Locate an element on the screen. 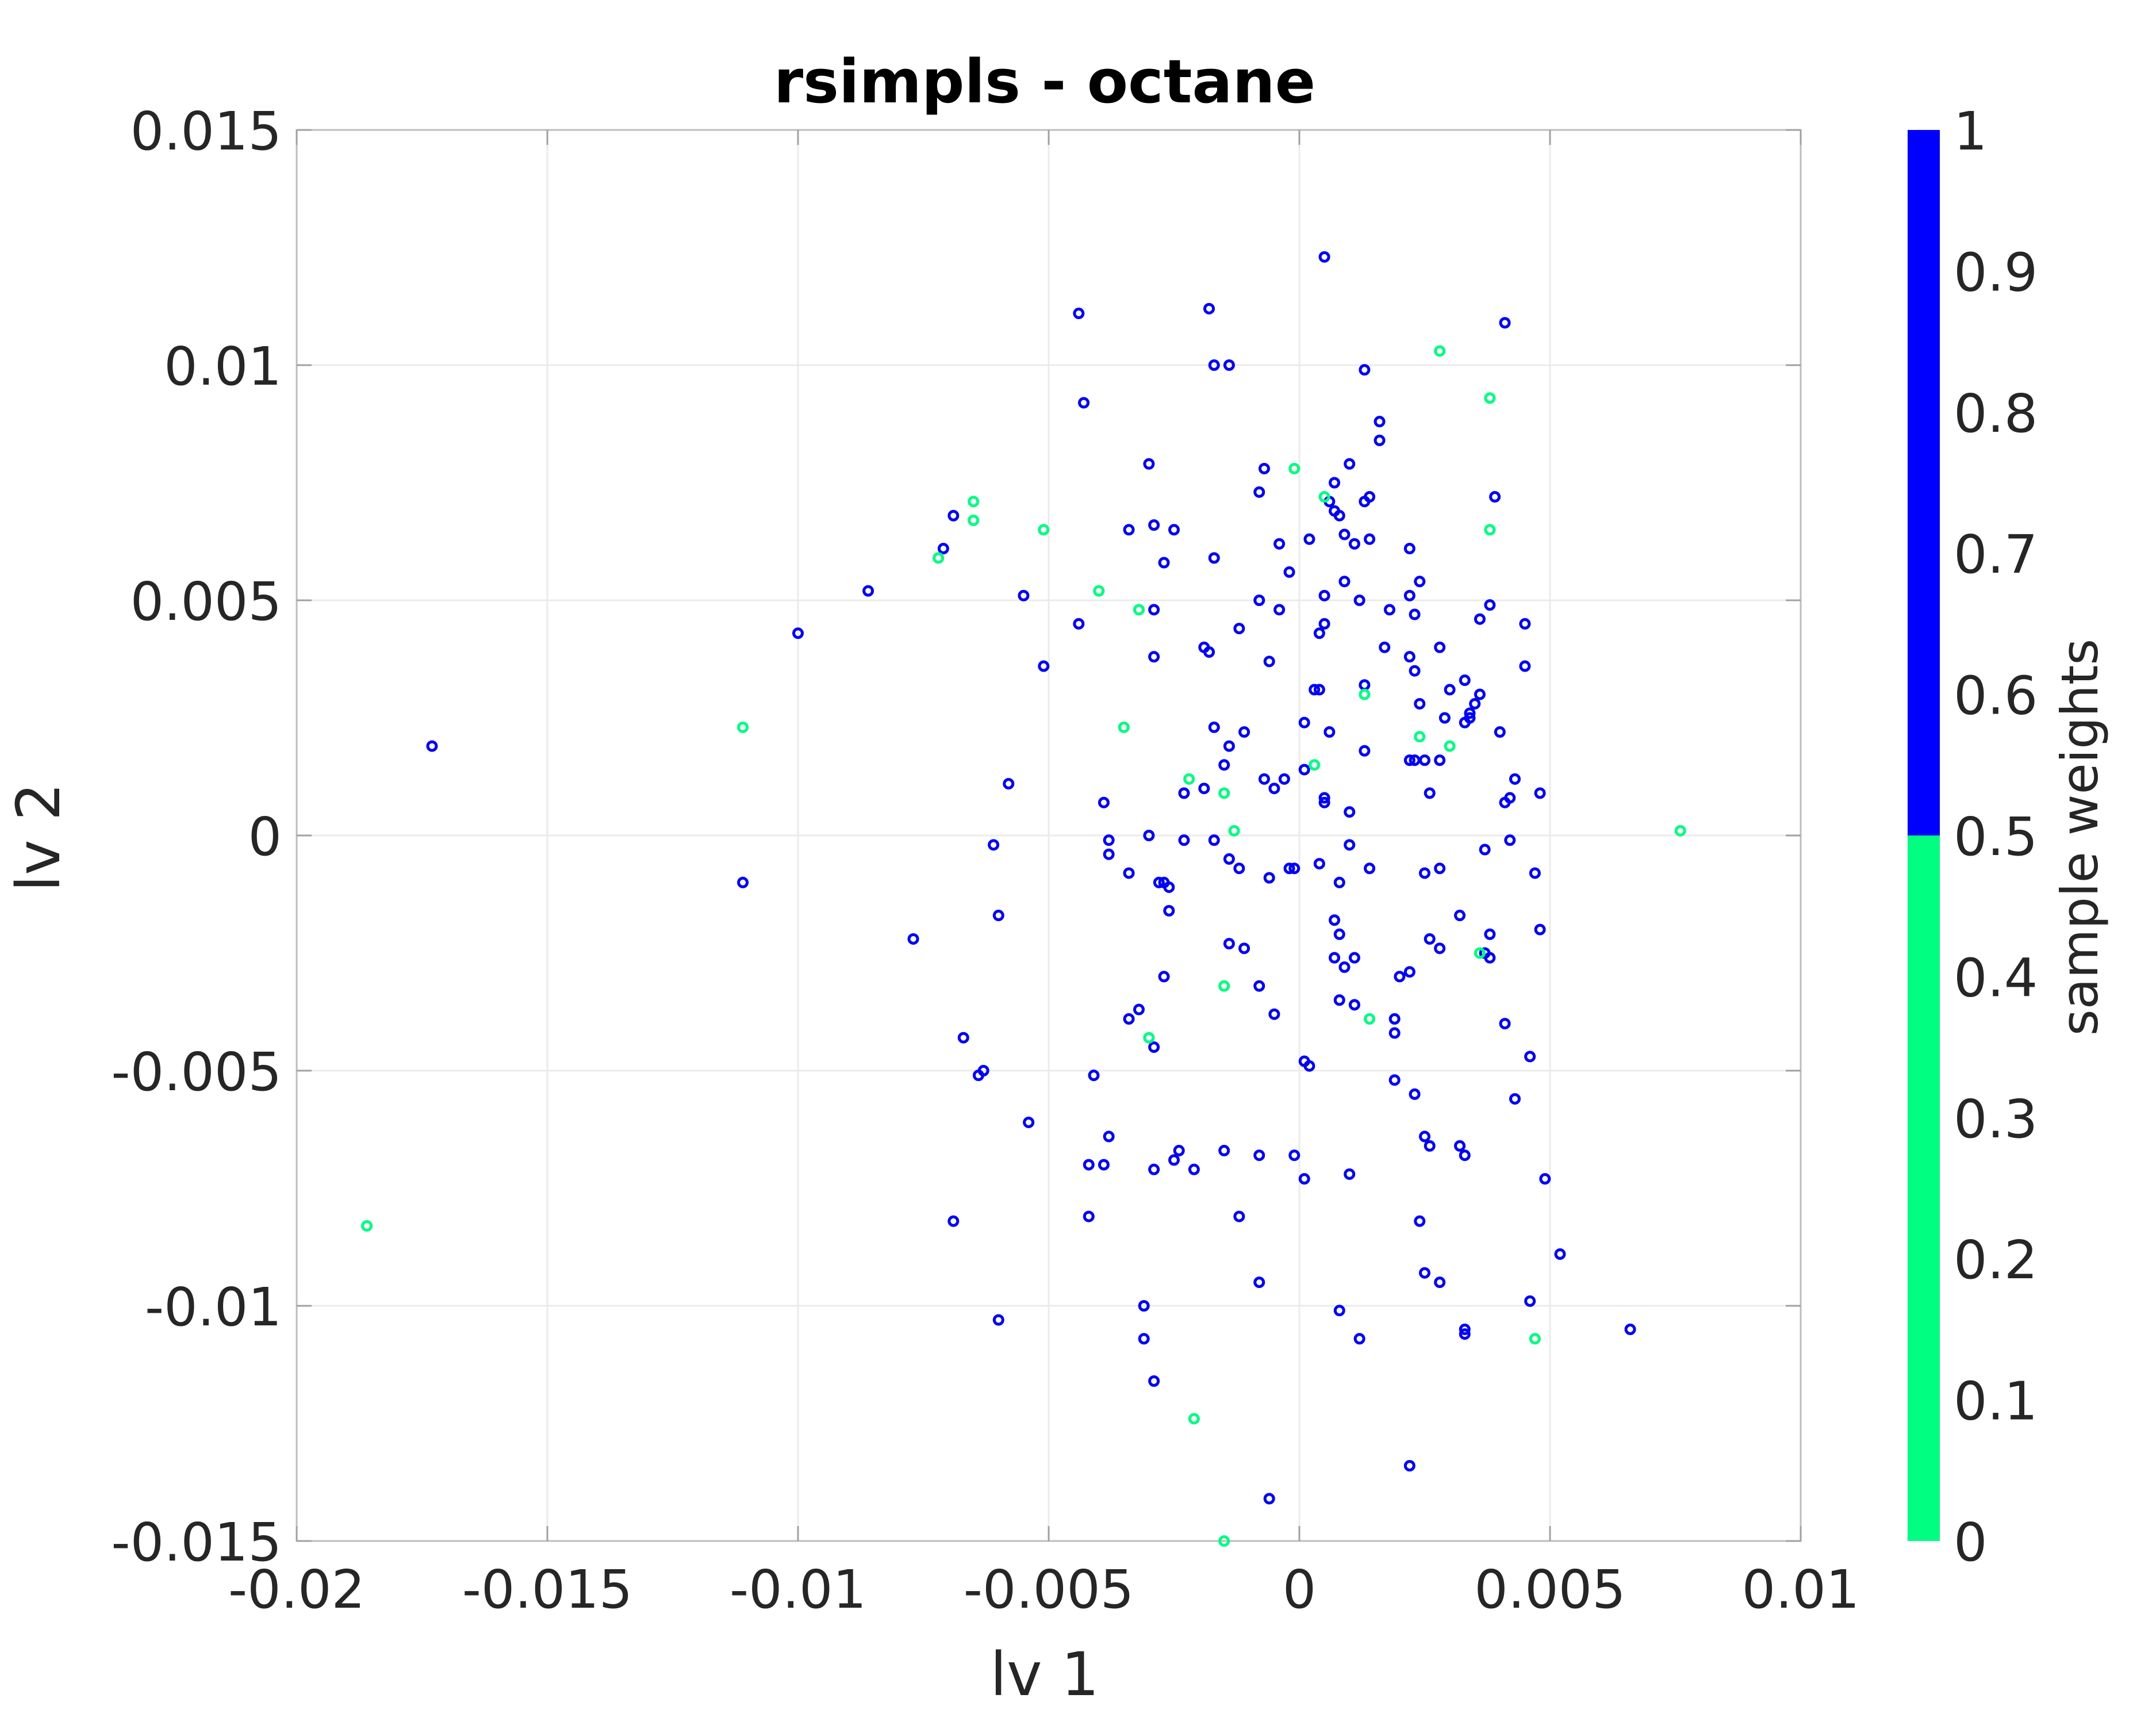 This screenshot has width=2156, height=1725. x-tick-label: -0.005 is located at coordinates (1049, 1589).